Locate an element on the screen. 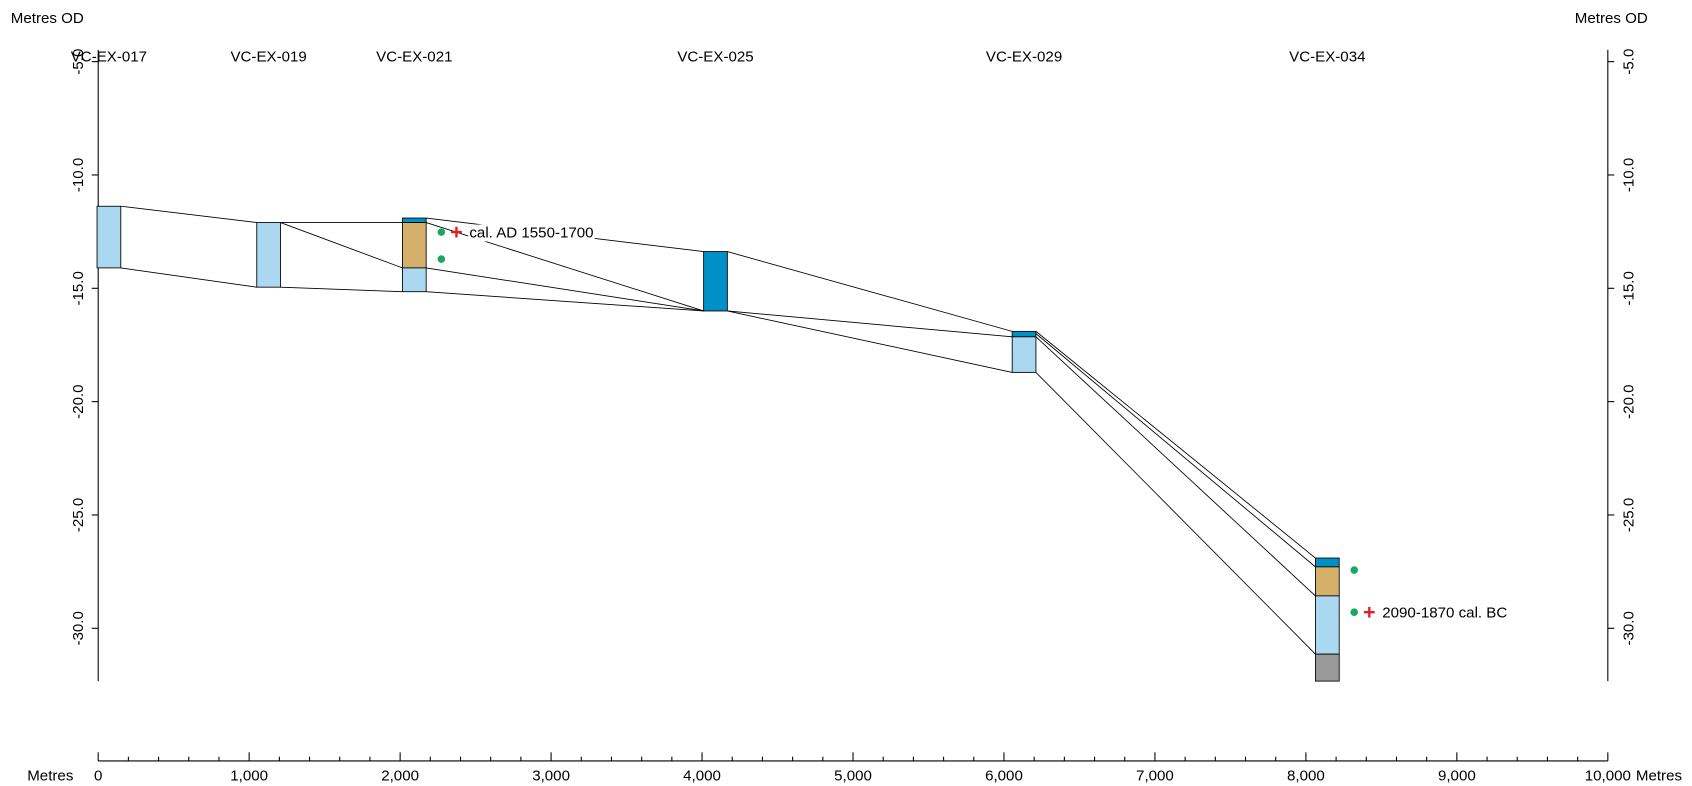 The height and width of the screenshot is (786, 1692). x-tick-label: 10,000 is located at coordinates (1608, 775).